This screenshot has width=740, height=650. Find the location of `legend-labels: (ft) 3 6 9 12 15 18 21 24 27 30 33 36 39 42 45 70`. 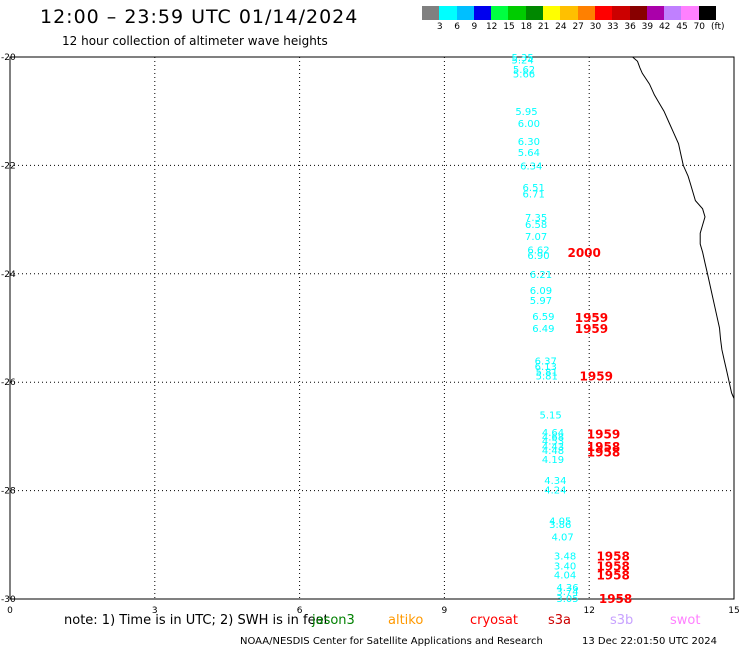

legend-labels: (ft) 3 6 9 12 15 18 21 24 27 30 33 36 39 42 45 70 is located at coordinates (581, 27).